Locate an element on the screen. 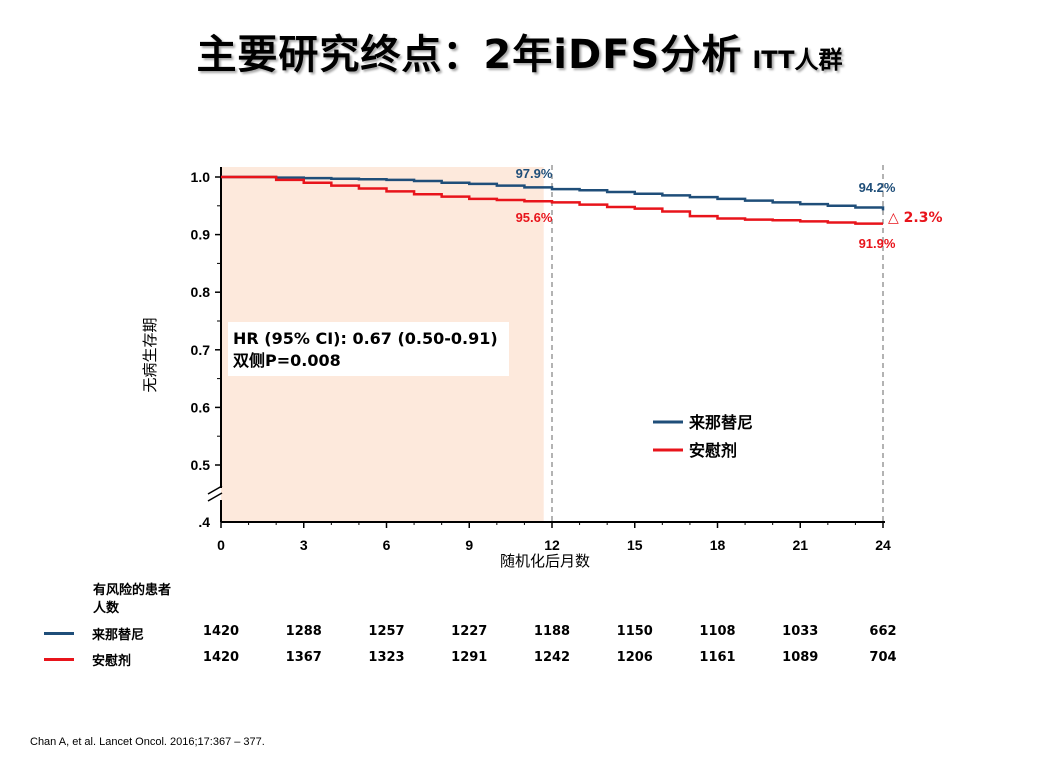  x-tick-label: 18 is located at coordinates (718, 545).